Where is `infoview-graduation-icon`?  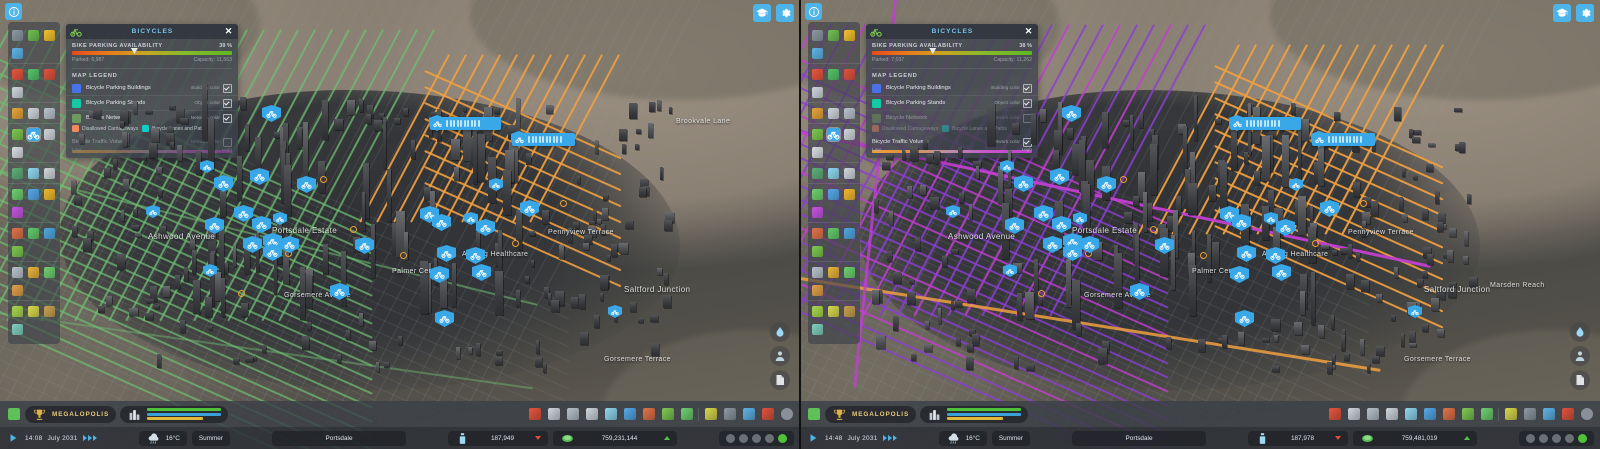
infoview-graduation-icon is located at coordinates (849, 113).